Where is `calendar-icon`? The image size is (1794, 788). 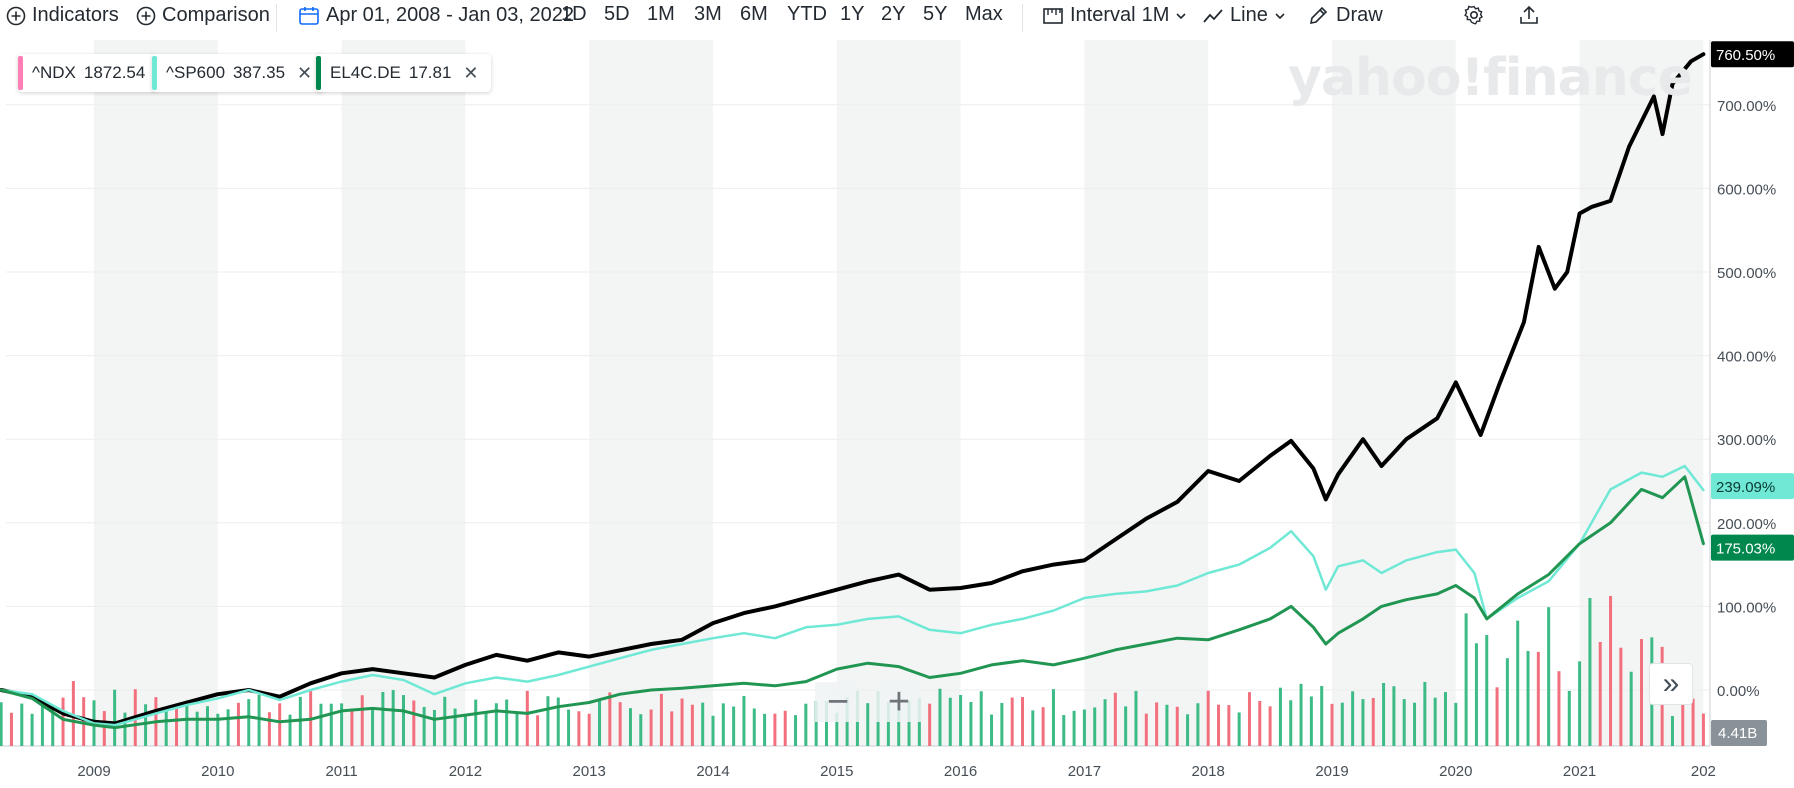
calendar-icon is located at coordinates (309, 15).